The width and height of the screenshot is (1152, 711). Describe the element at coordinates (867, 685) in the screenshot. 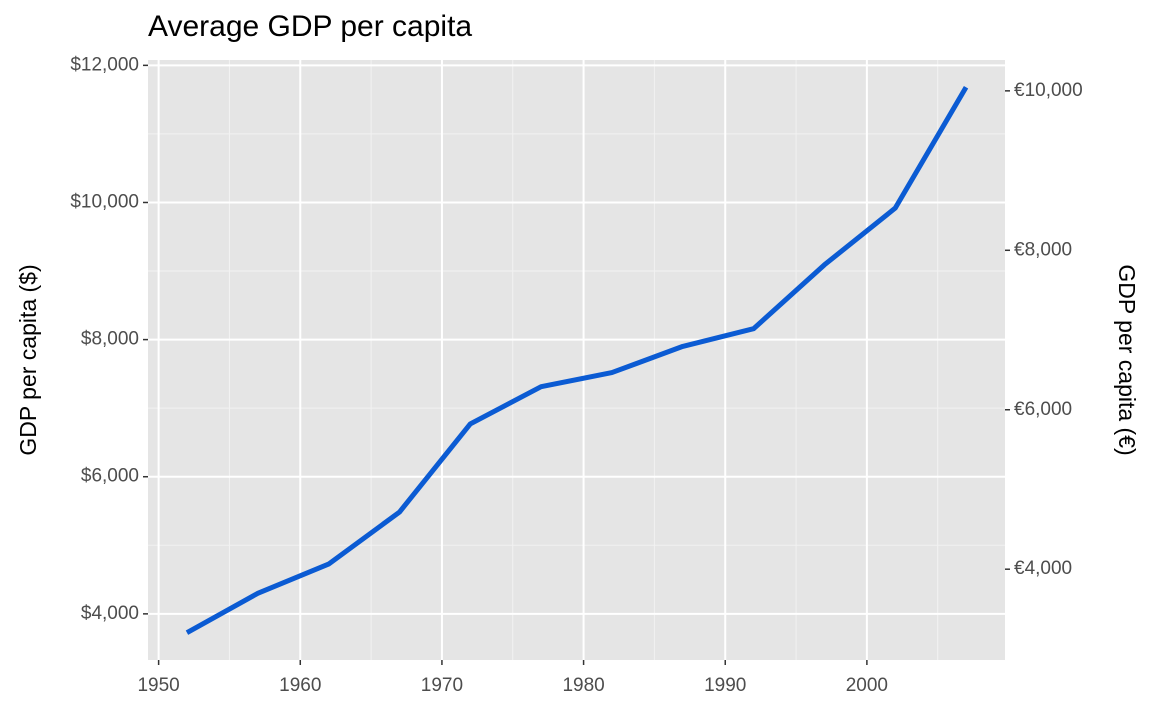

I see `x-tick-label: 2000` at that location.